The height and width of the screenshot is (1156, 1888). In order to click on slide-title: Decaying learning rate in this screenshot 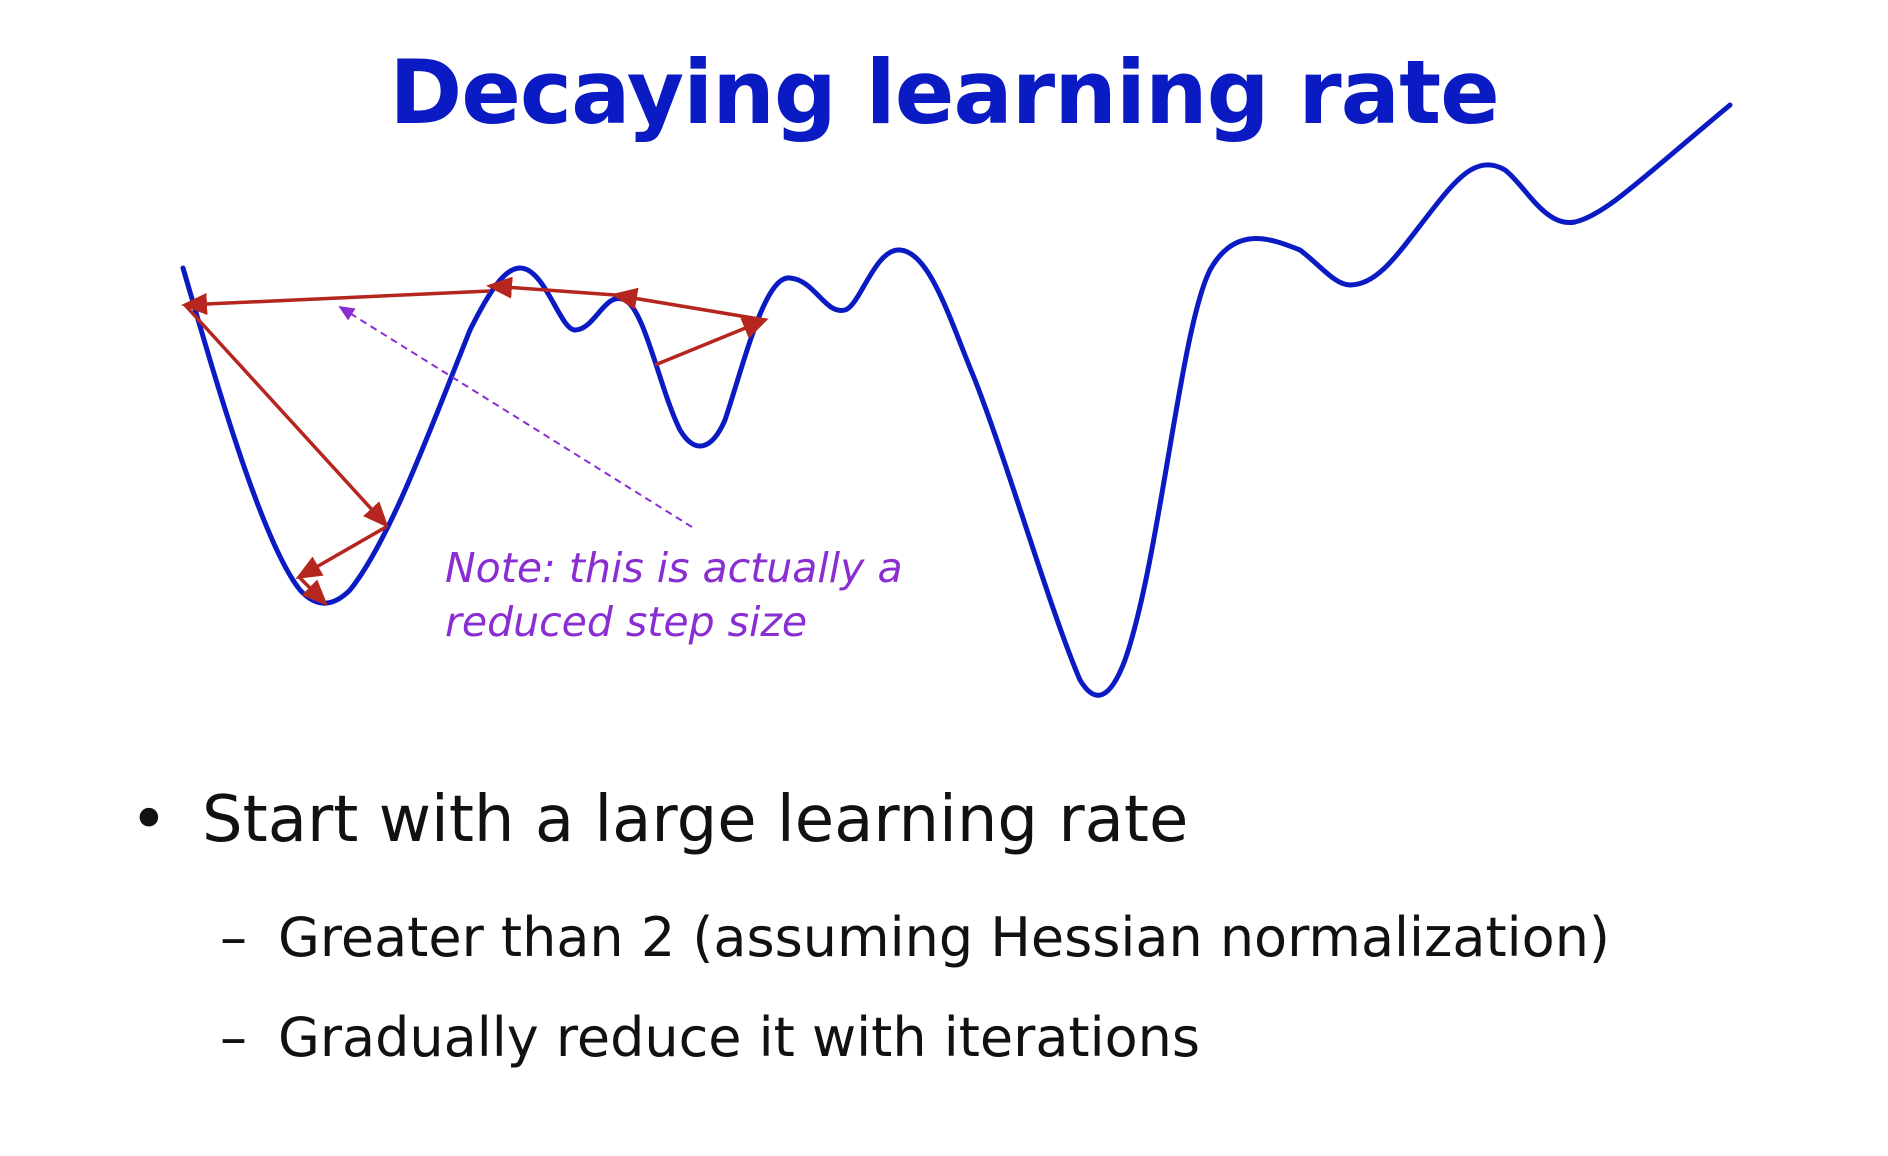, I will do `click(944, 92)`.